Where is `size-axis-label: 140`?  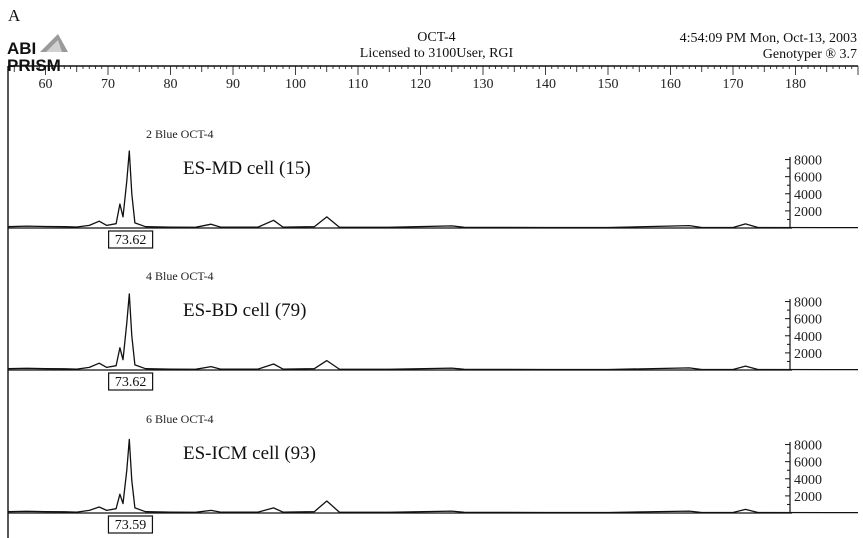
size-axis-label: 140 is located at coordinates (545, 84).